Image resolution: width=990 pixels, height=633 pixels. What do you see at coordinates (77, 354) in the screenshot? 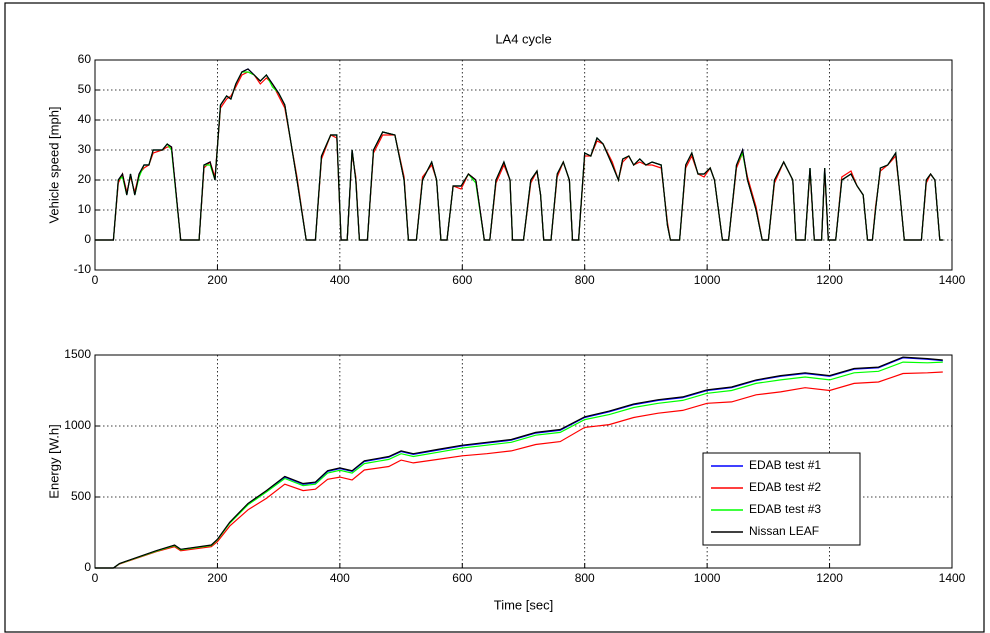
I see `y-tick-label: 1500` at bounding box center [77, 354].